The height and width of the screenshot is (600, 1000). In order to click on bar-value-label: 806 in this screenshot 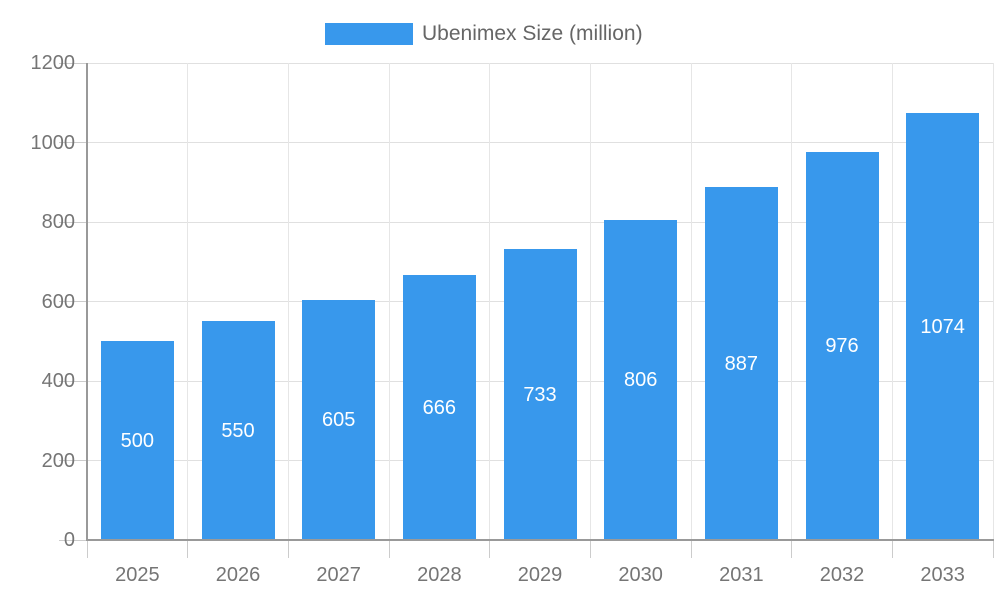, I will do `click(640, 380)`.